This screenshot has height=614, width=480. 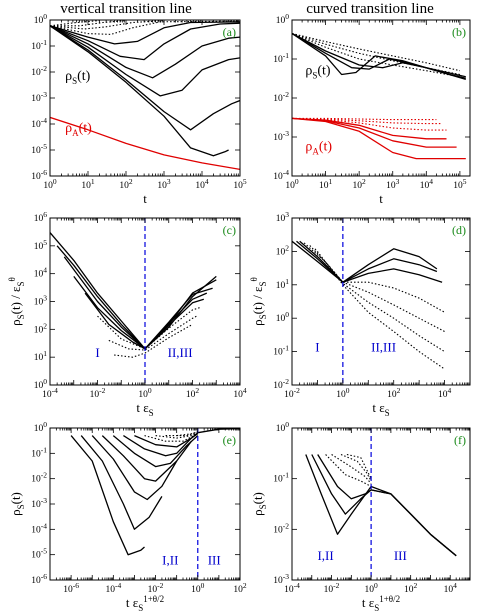 I want to click on x-axis-label: t εS1+θ/2, so click(x=145, y=603).